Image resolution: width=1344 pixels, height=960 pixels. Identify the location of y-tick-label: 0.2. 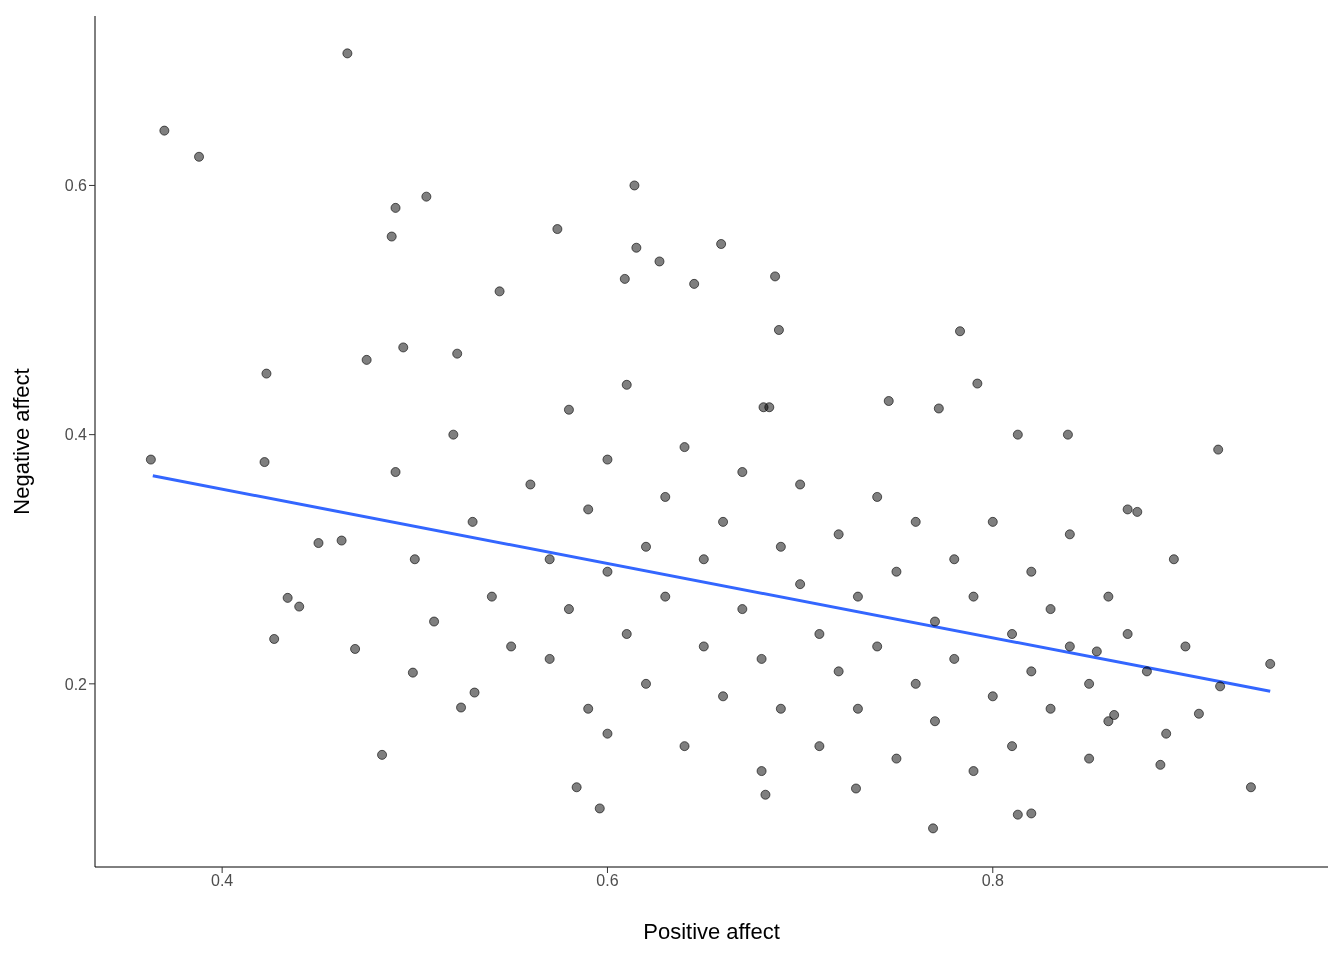
(76, 684).